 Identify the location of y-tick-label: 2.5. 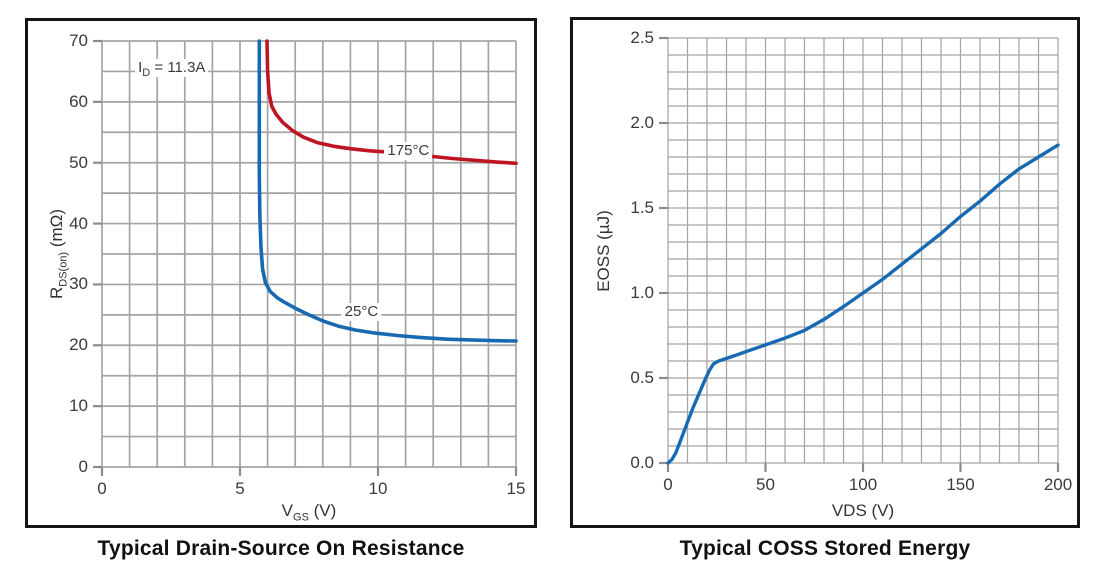
(642, 37).